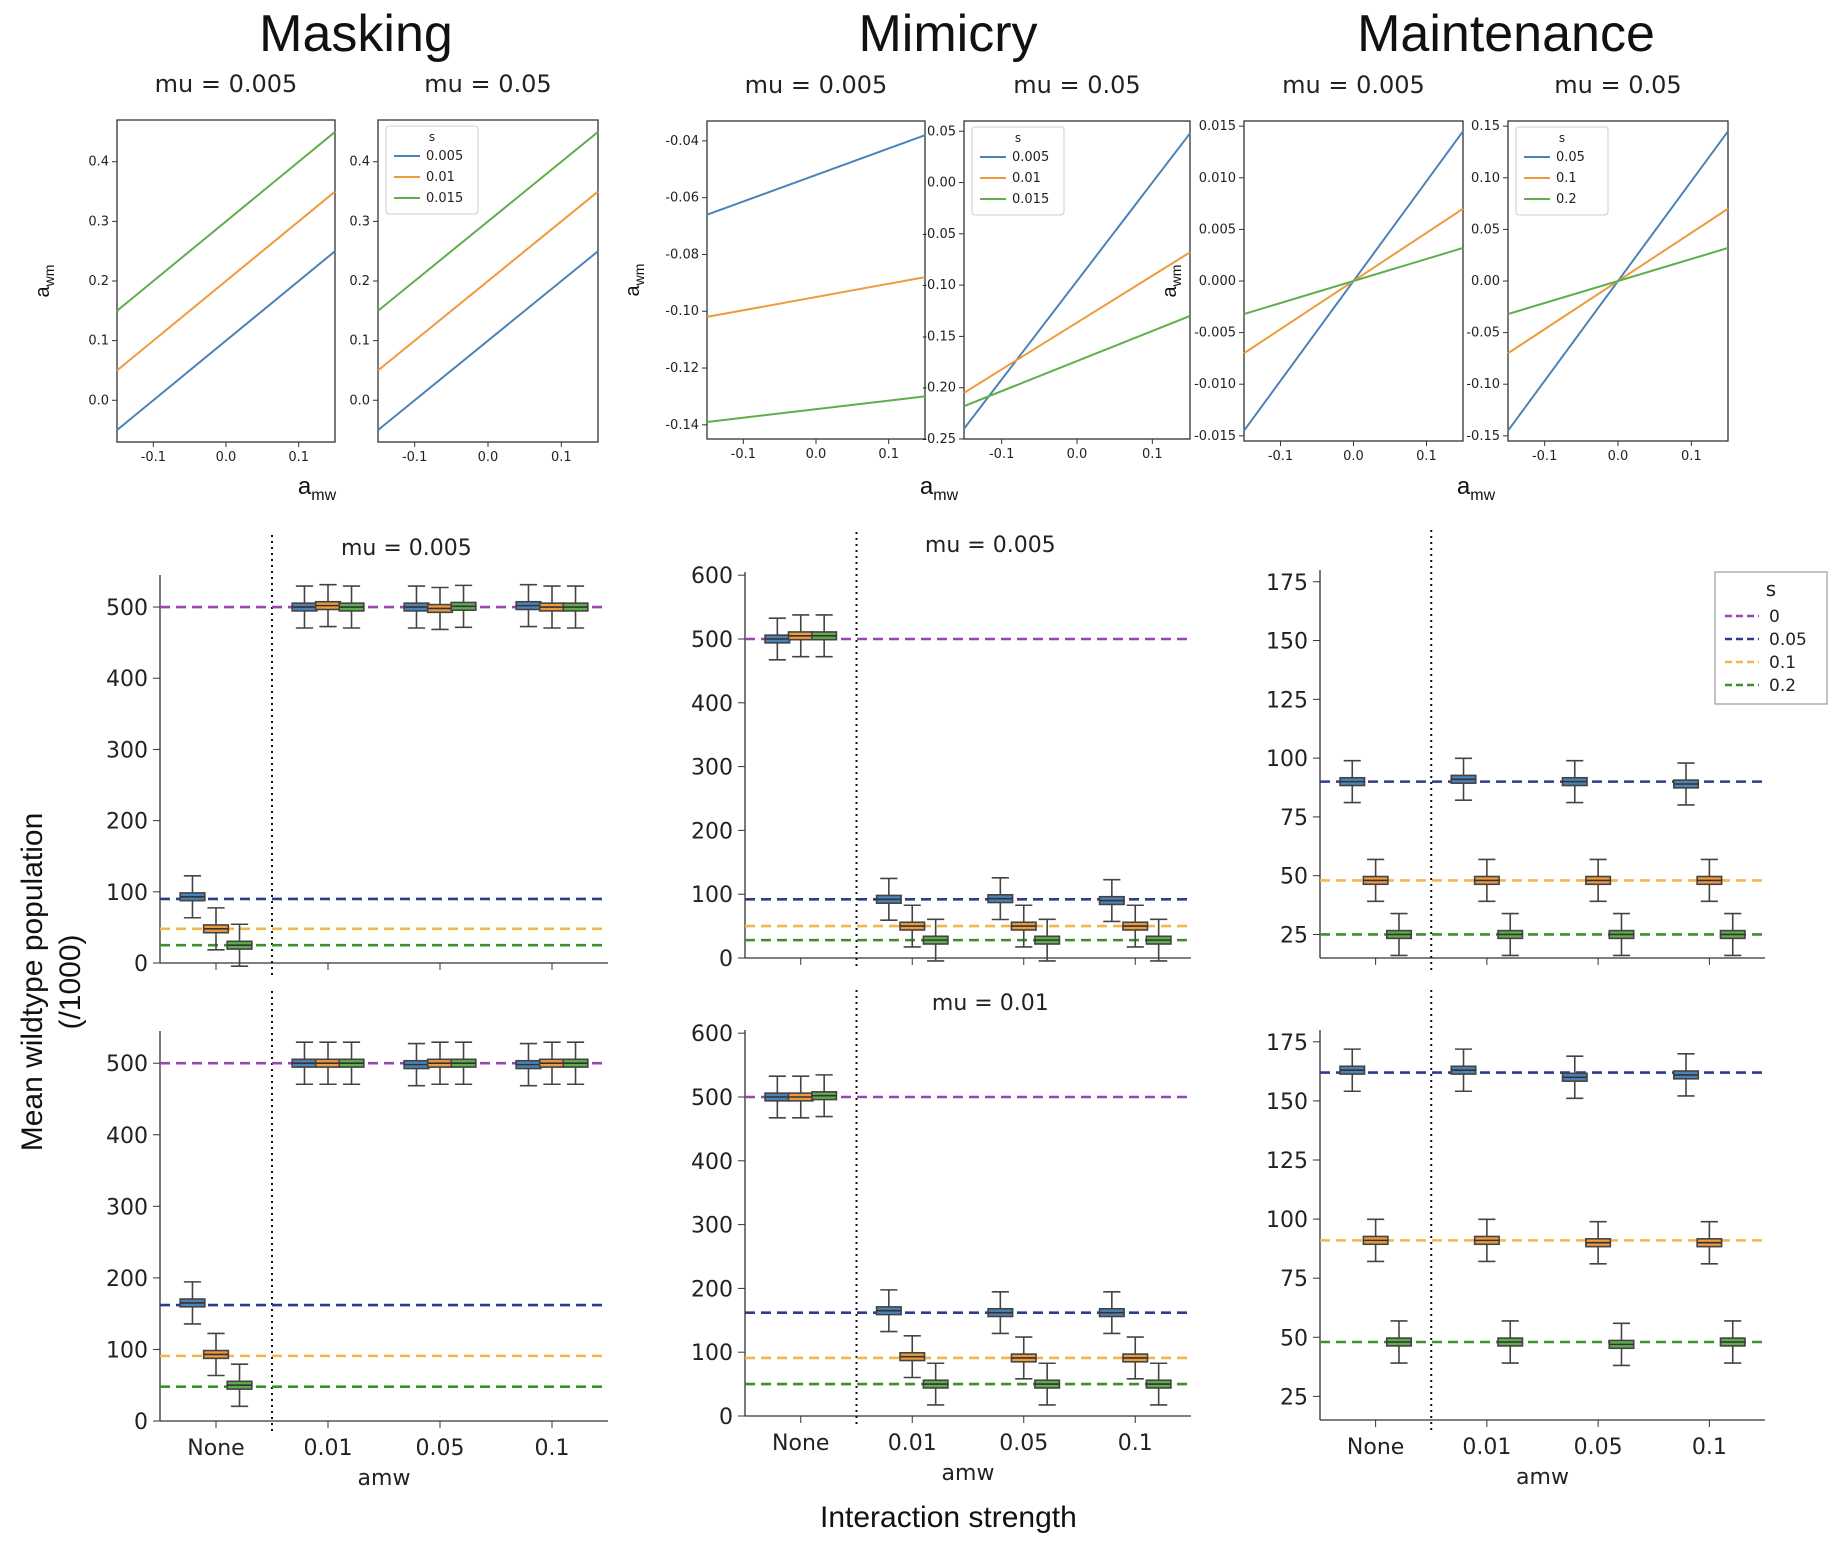 The width and height of the screenshot is (1846, 1556). What do you see at coordinates (948, 1517) in the screenshot?
I see `shared-x-label: Interaction strength` at bounding box center [948, 1517].